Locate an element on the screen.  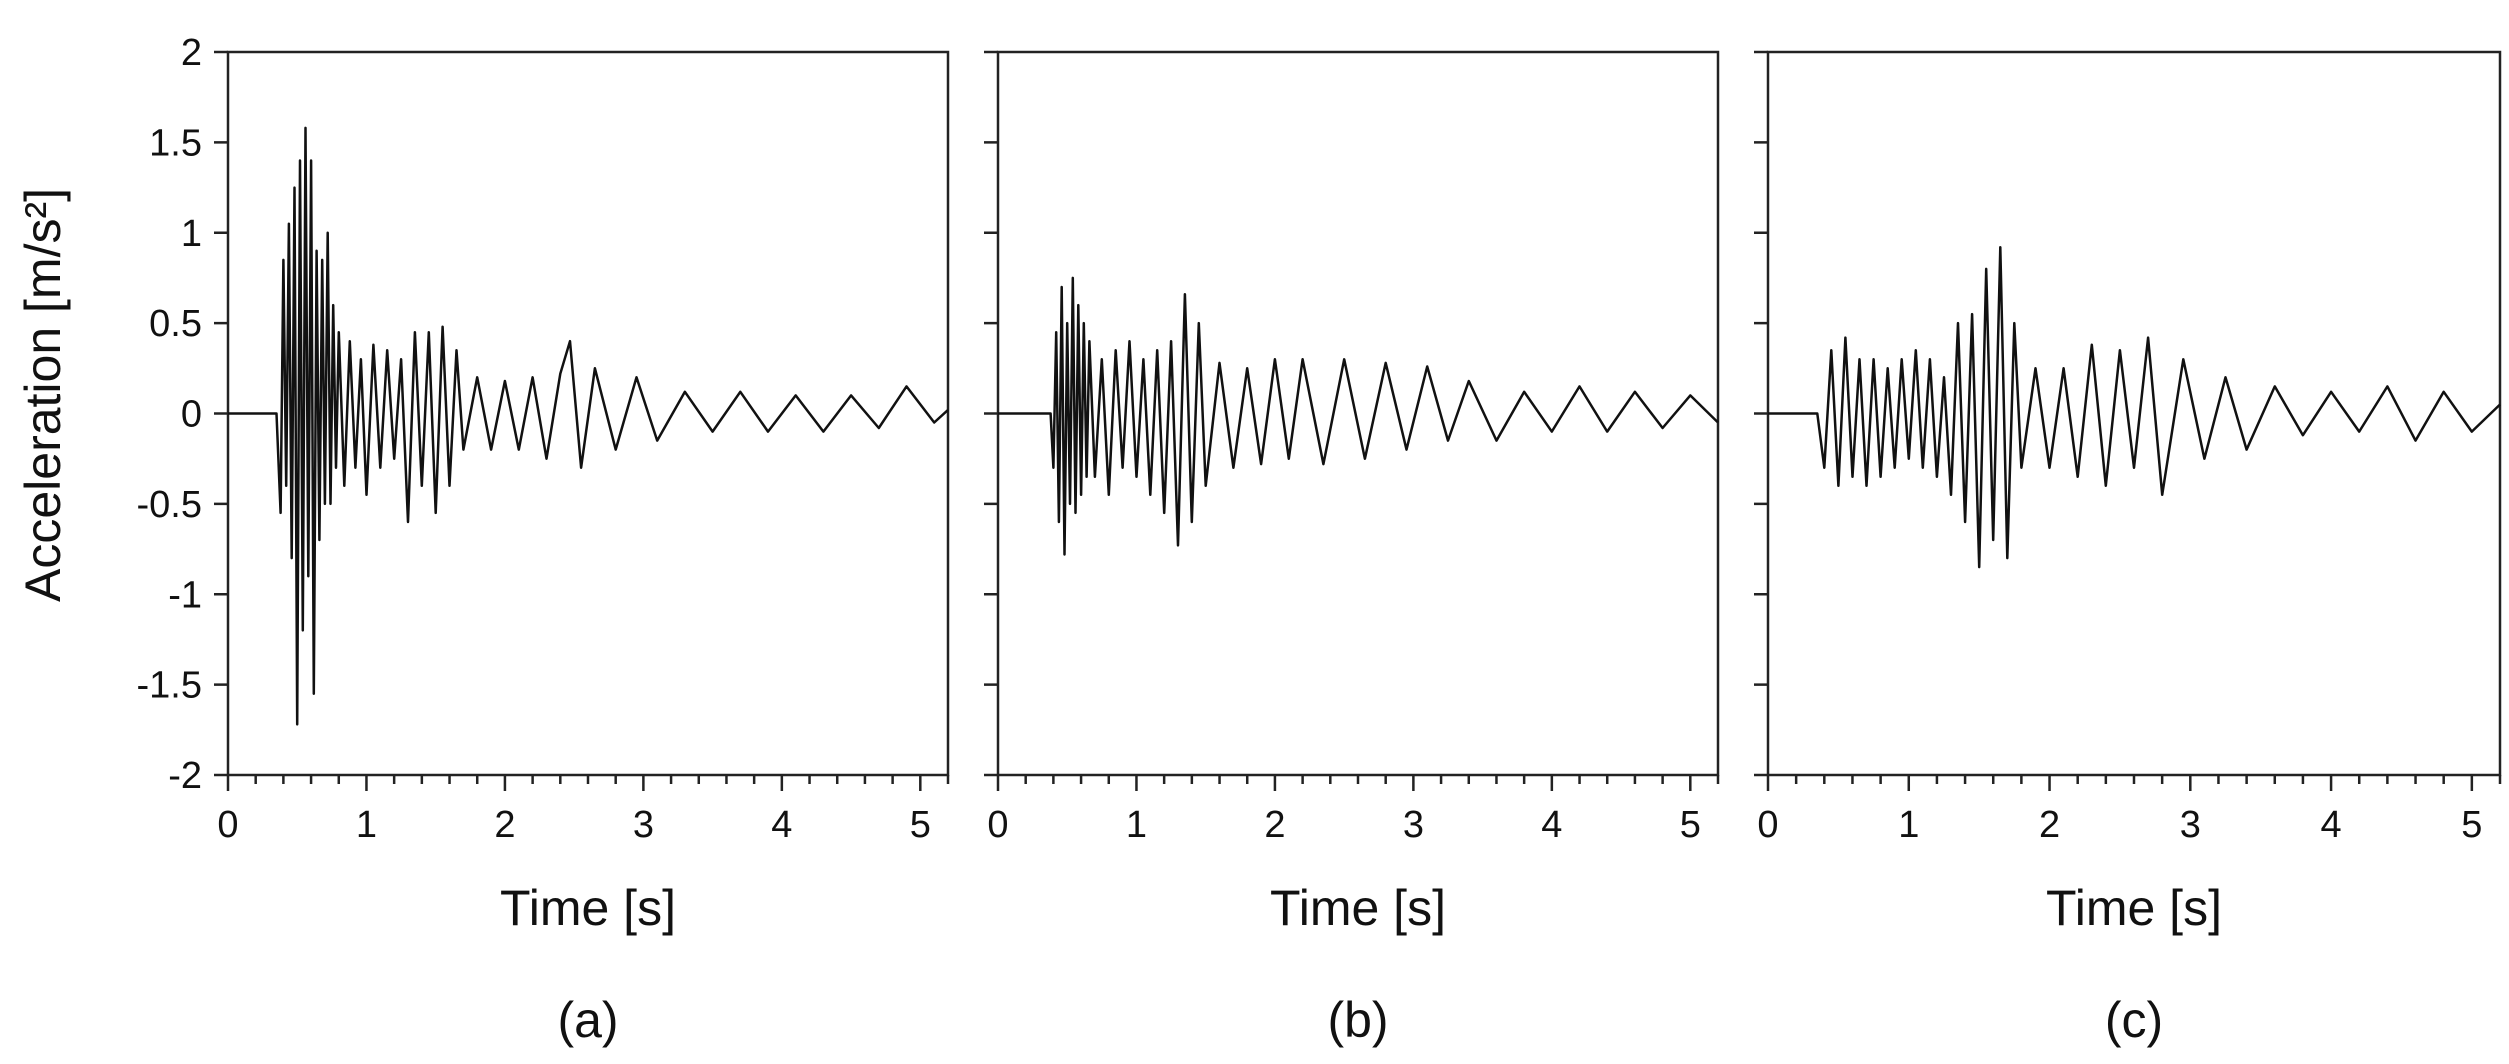
y-tick-label: 1 is located at coordinates (191, 234).